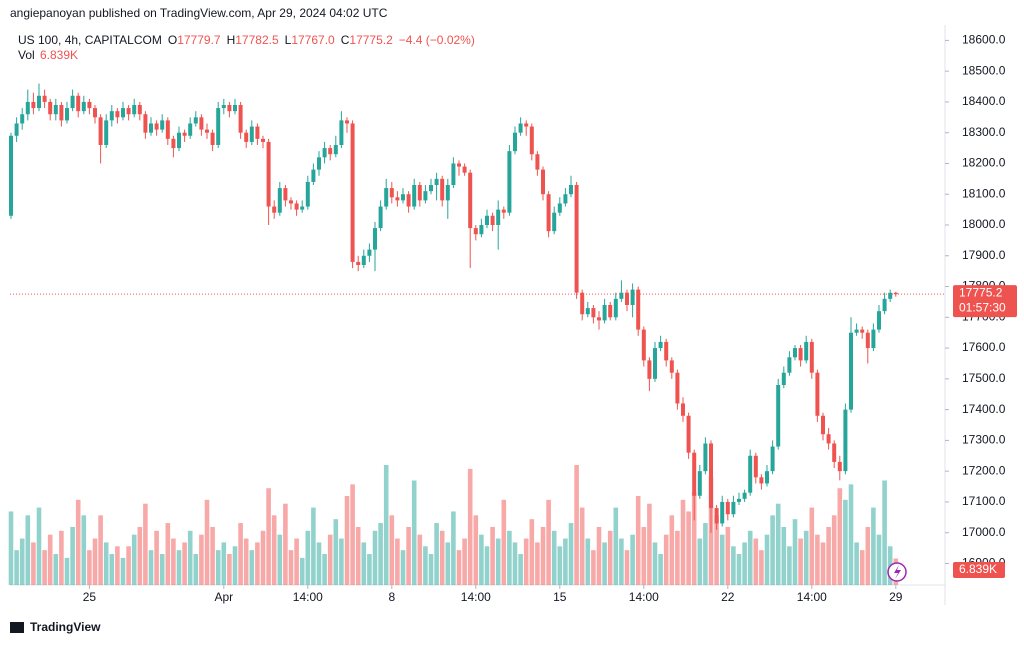  Describe the element at coordinates (345, 40) in the screenshot. I see `legend-close-key: C` at that location.